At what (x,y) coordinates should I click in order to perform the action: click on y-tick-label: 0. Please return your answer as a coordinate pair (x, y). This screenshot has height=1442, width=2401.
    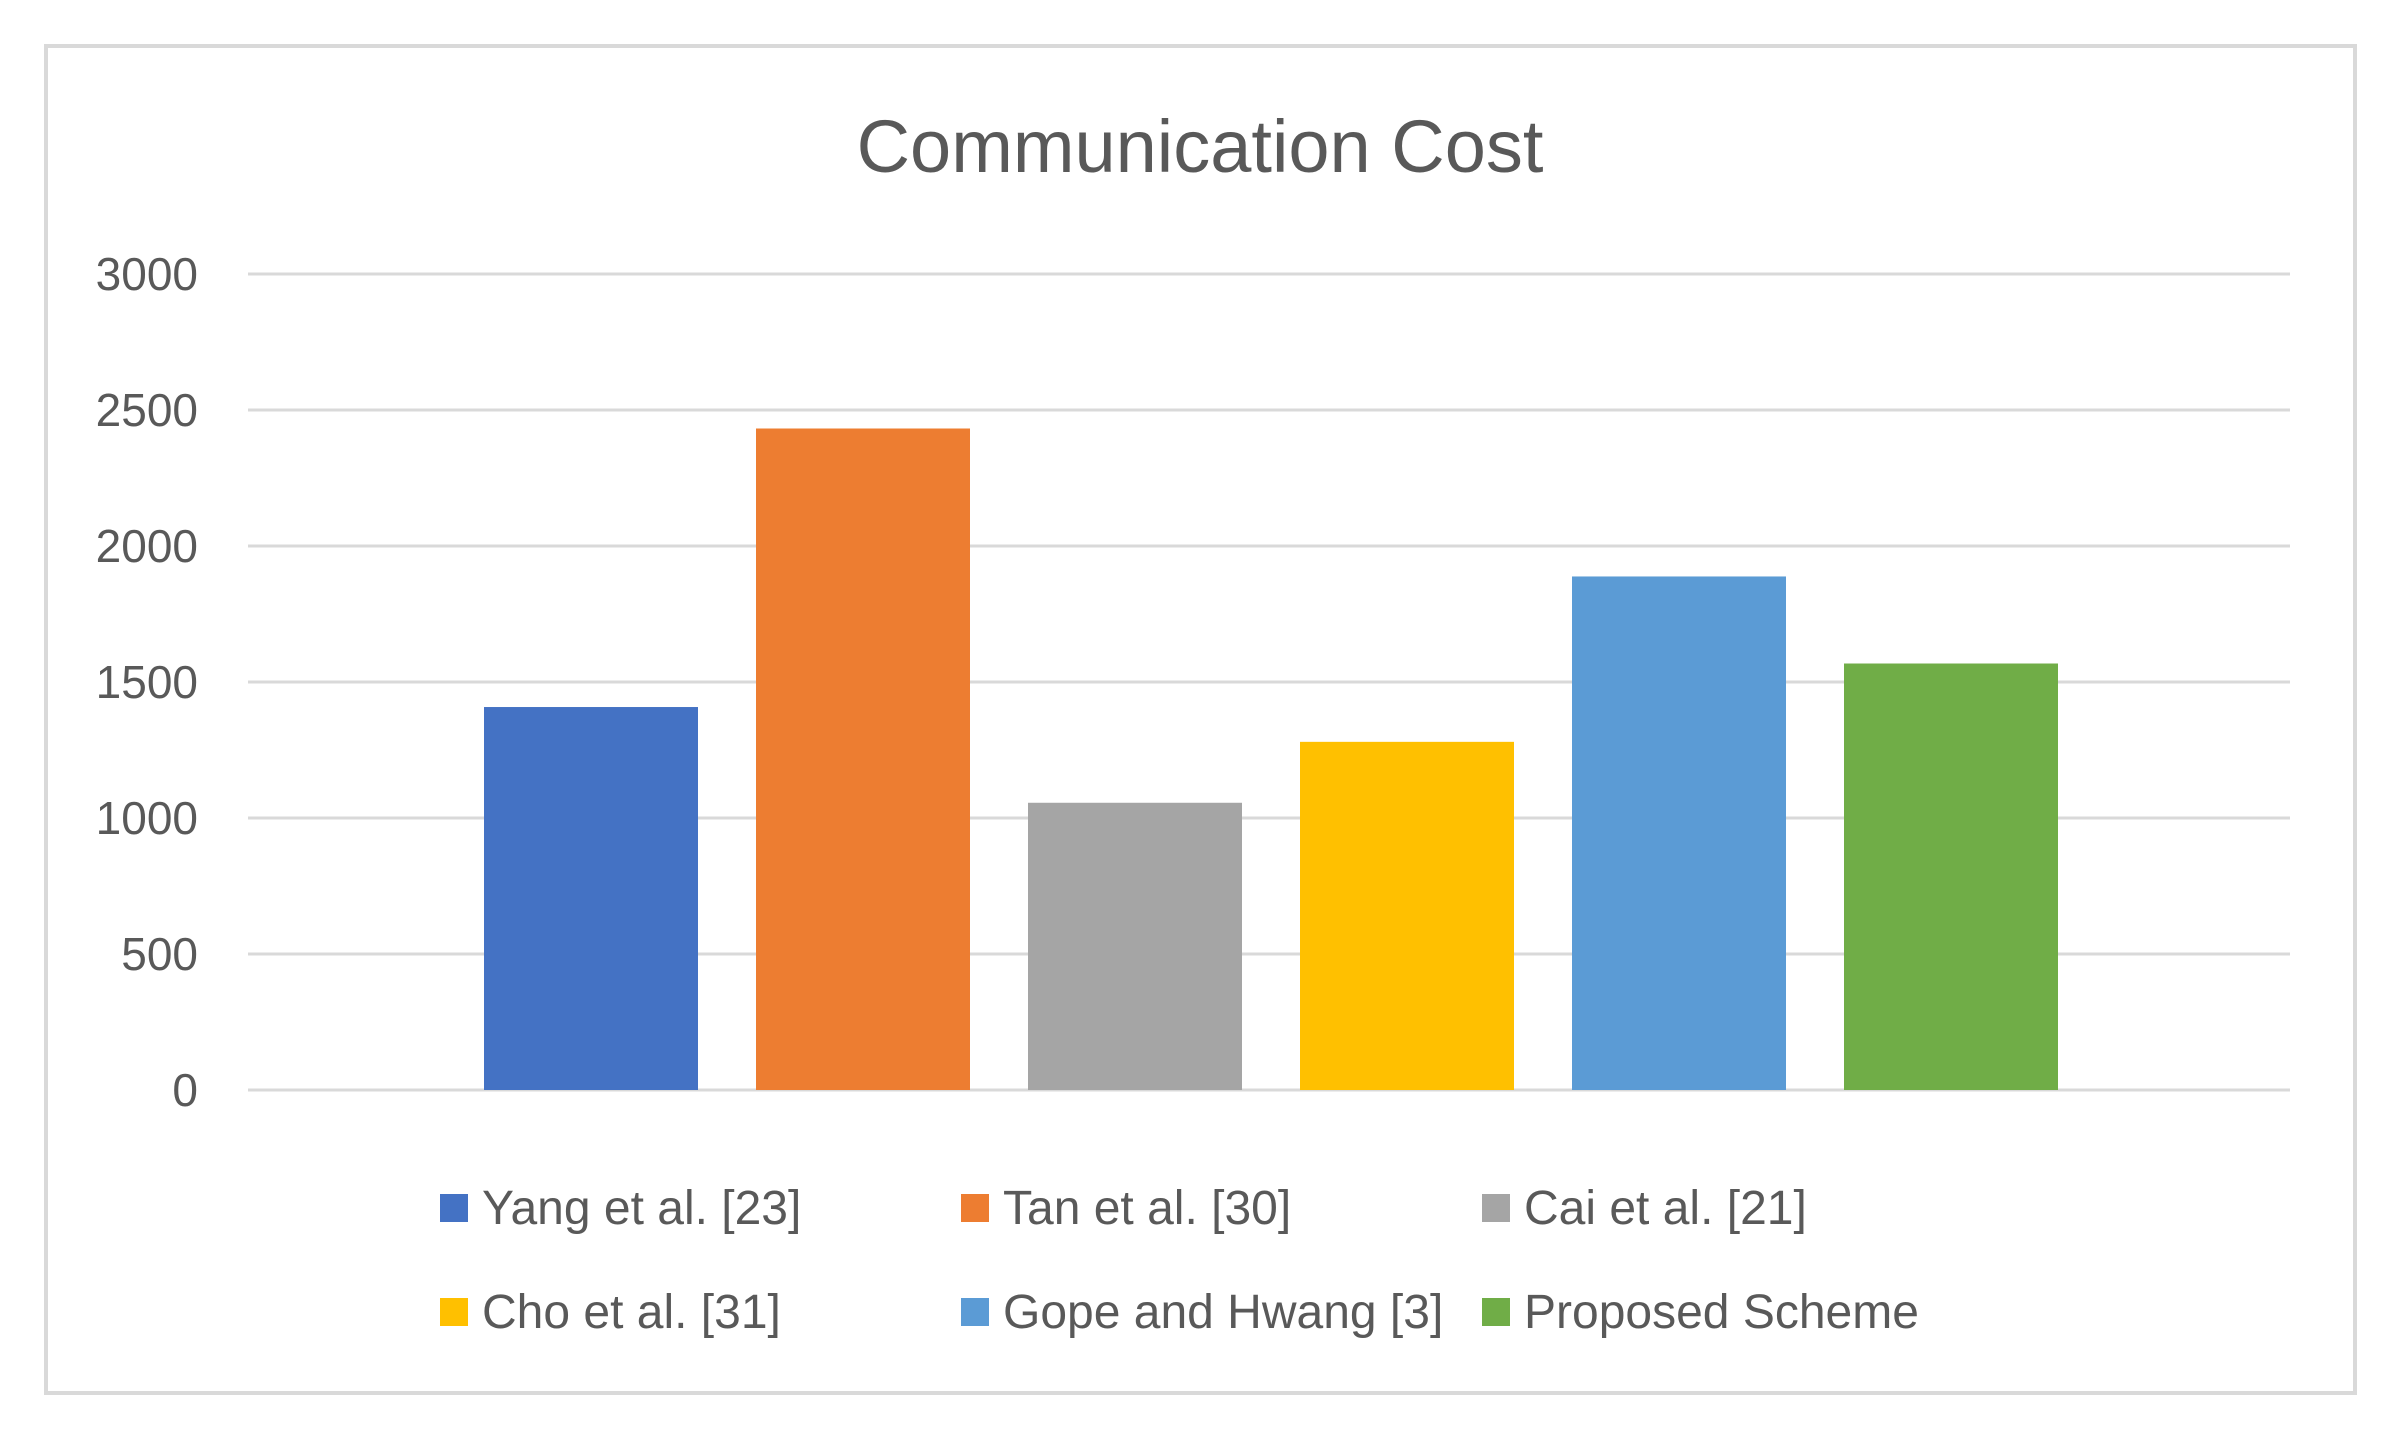
    Looking at the image, I should click on (185, 1090).